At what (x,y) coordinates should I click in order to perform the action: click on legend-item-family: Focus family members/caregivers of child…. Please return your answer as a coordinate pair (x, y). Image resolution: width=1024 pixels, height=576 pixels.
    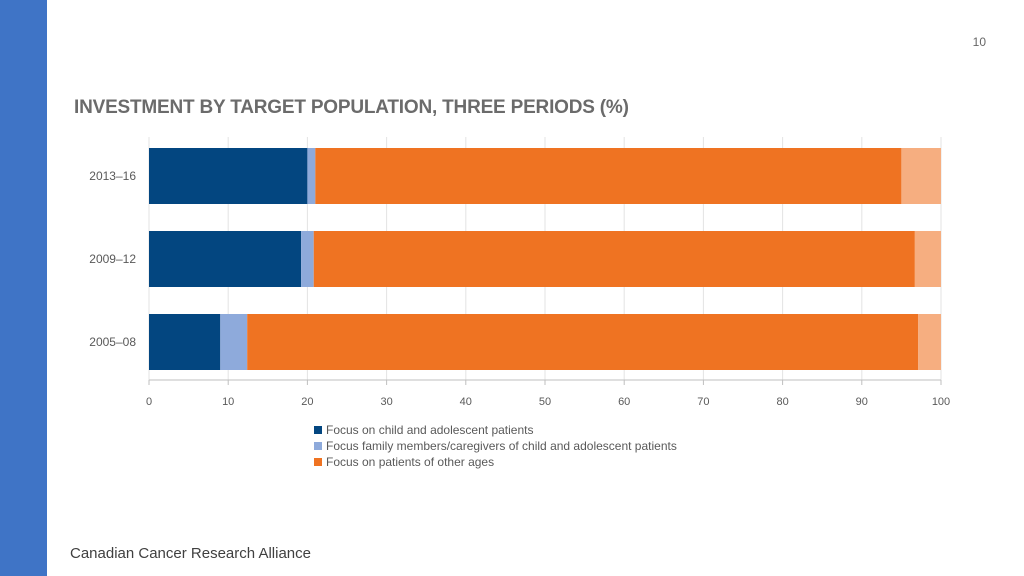
    Looking at the image, I should click on (495, 446).